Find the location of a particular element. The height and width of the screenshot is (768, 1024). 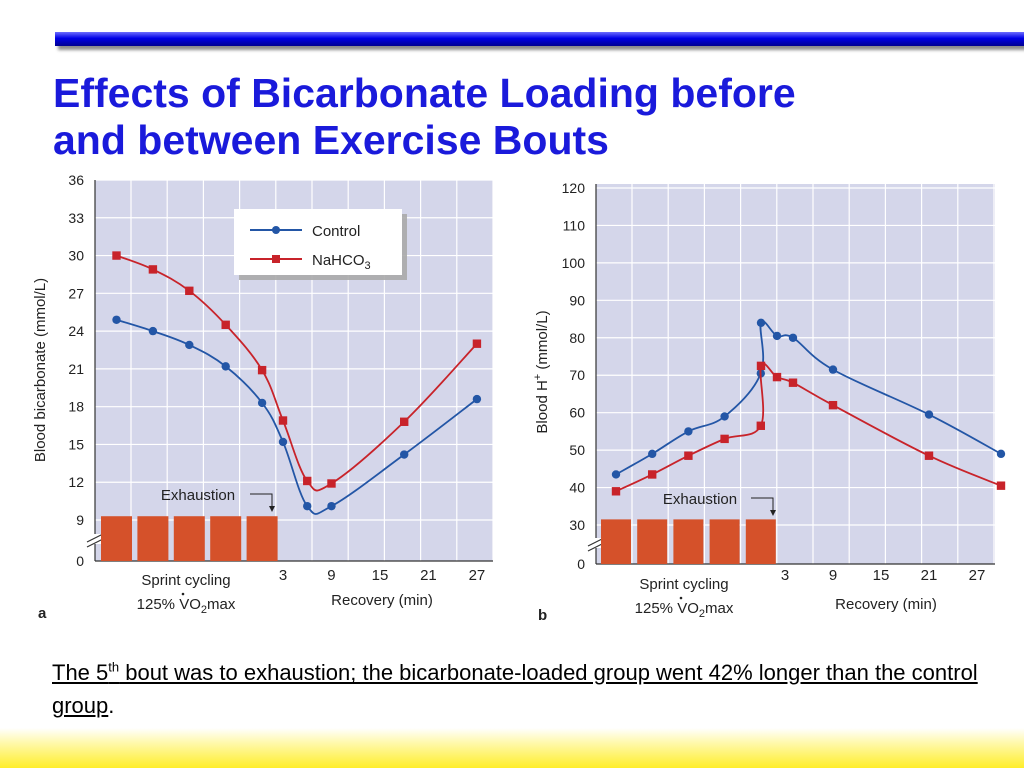

legend-label-nahco3: NaHCO3 is located at coordinates (341, 262).